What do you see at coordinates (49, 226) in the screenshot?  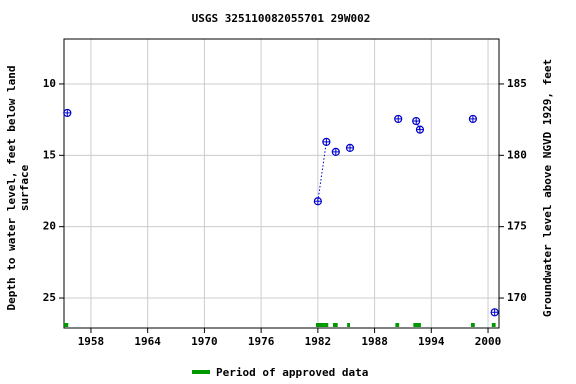 I see `y-tick-label: 20` at bounding box center [49, 226].